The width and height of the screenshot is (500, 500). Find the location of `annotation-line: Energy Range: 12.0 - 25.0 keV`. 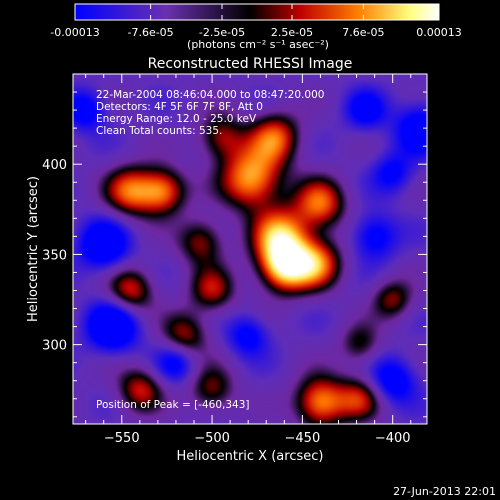

annotation-line: Energy Range: 12.0 - 25.0 keV is located at coordinates (176, 119).